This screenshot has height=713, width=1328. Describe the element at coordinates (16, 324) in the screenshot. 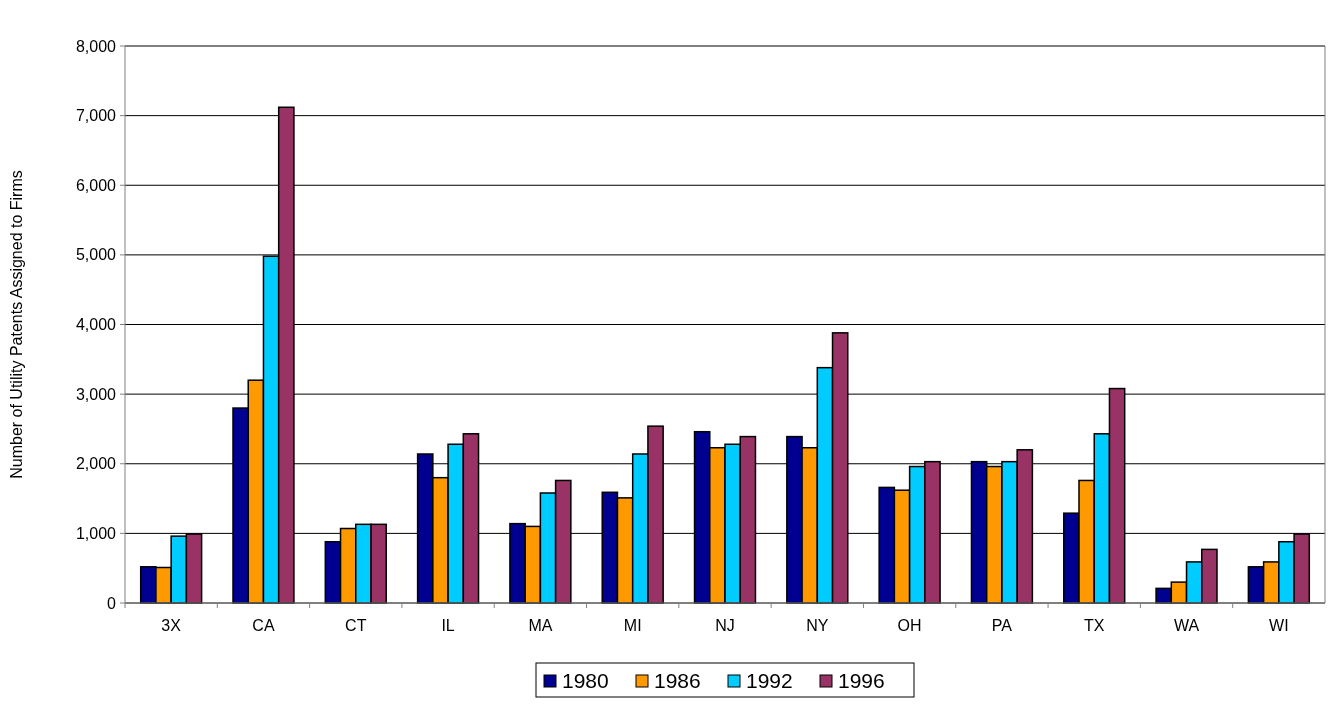

I see `y-axis-title: Number of Utility Patents Assigned to Firms` at that location.